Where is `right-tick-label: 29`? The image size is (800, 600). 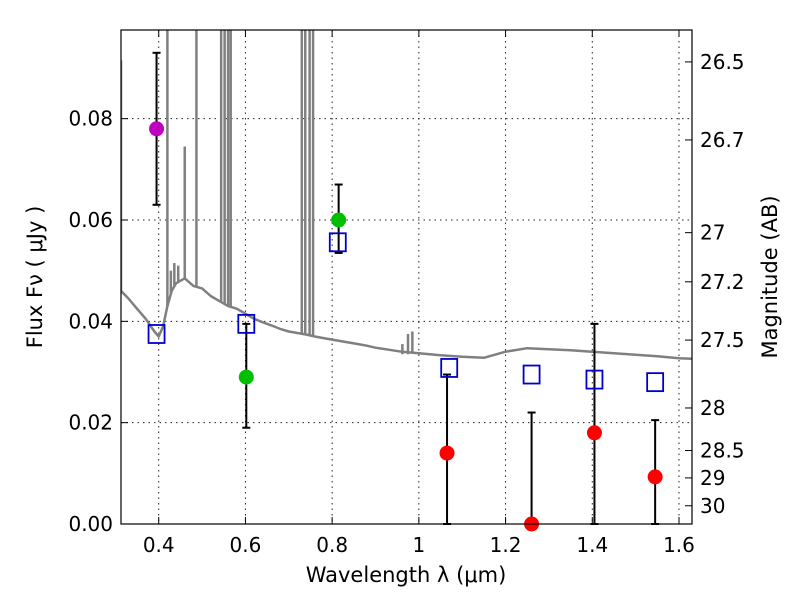
right-tick-label: 29 is located at coordinates (712, 478).